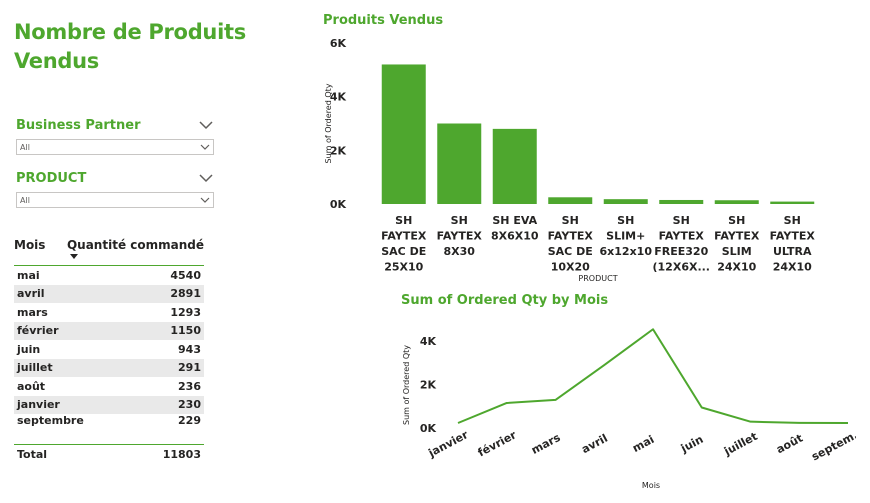  What do you see at coordinates (135, 245) in the screenshot?
I see `column-header-quantity: Quantité commandé` at bounding box center [135, 245].